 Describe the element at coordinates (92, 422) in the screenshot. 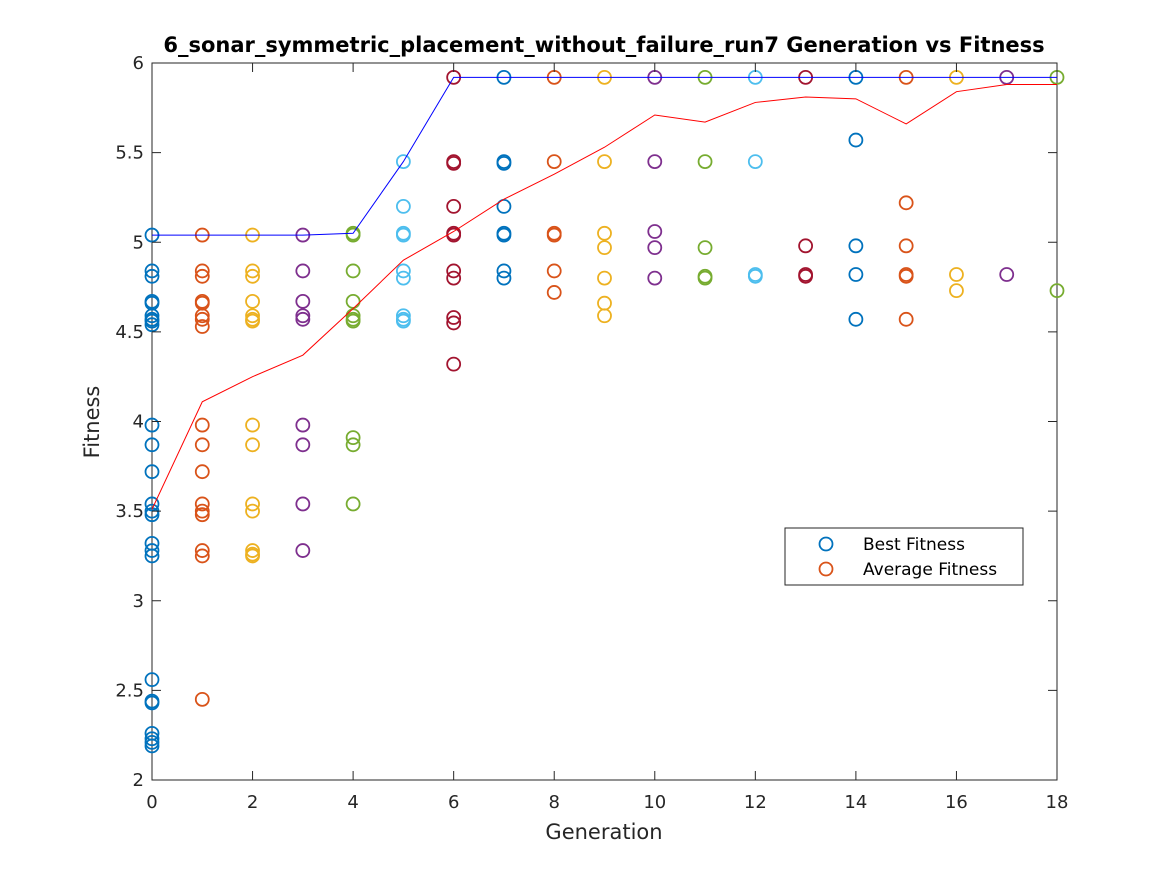

I see `y-axis-label: Fitness` at that location.